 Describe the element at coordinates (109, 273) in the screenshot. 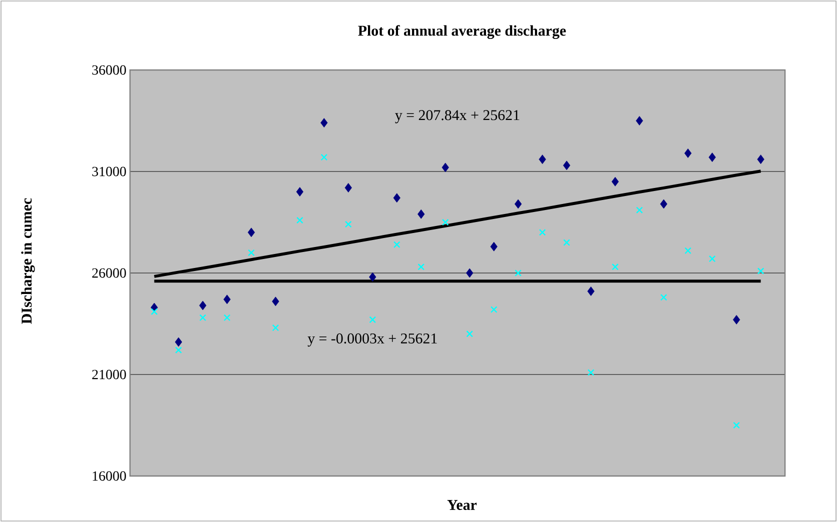

I see `y-tick-label: 26000` at that location.